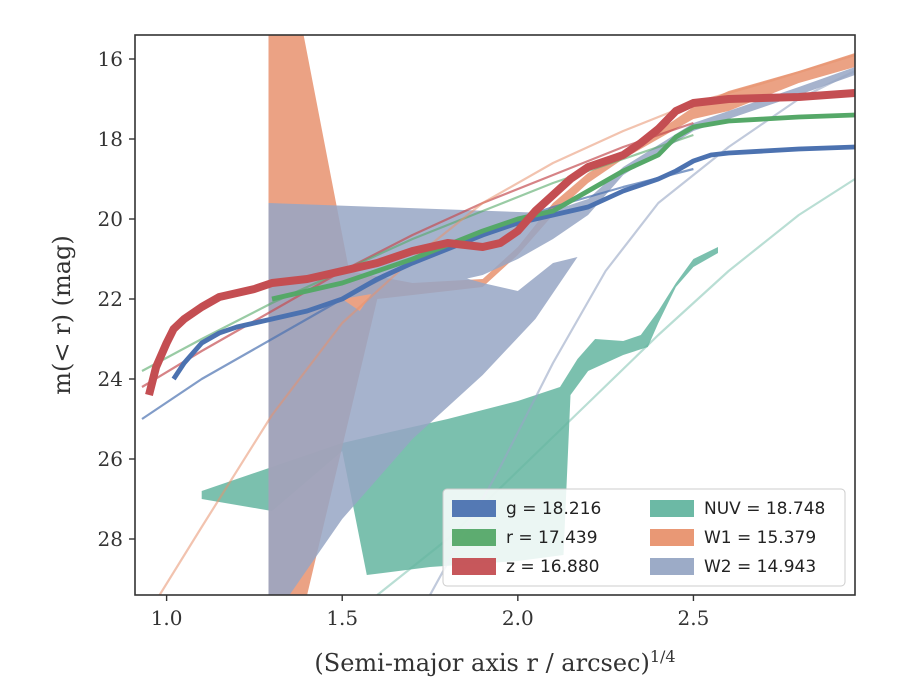 This screenshot has height=700, width=900. I want to click on legend-label-r: r = 17.439, so click(552, 538).